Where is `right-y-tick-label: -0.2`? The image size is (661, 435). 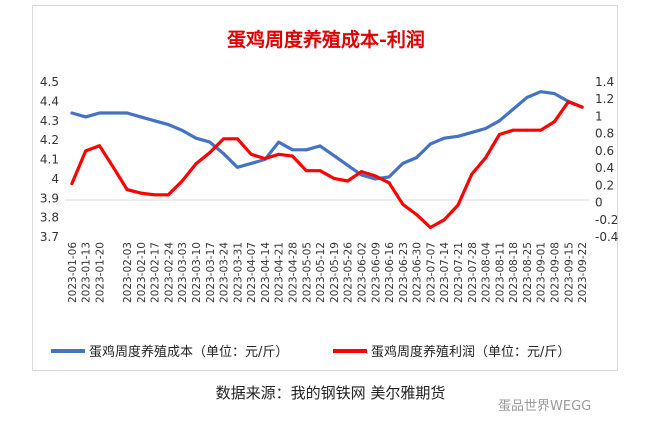 right-y-tick-label: -0.2 is located at coordinates (606, 220).